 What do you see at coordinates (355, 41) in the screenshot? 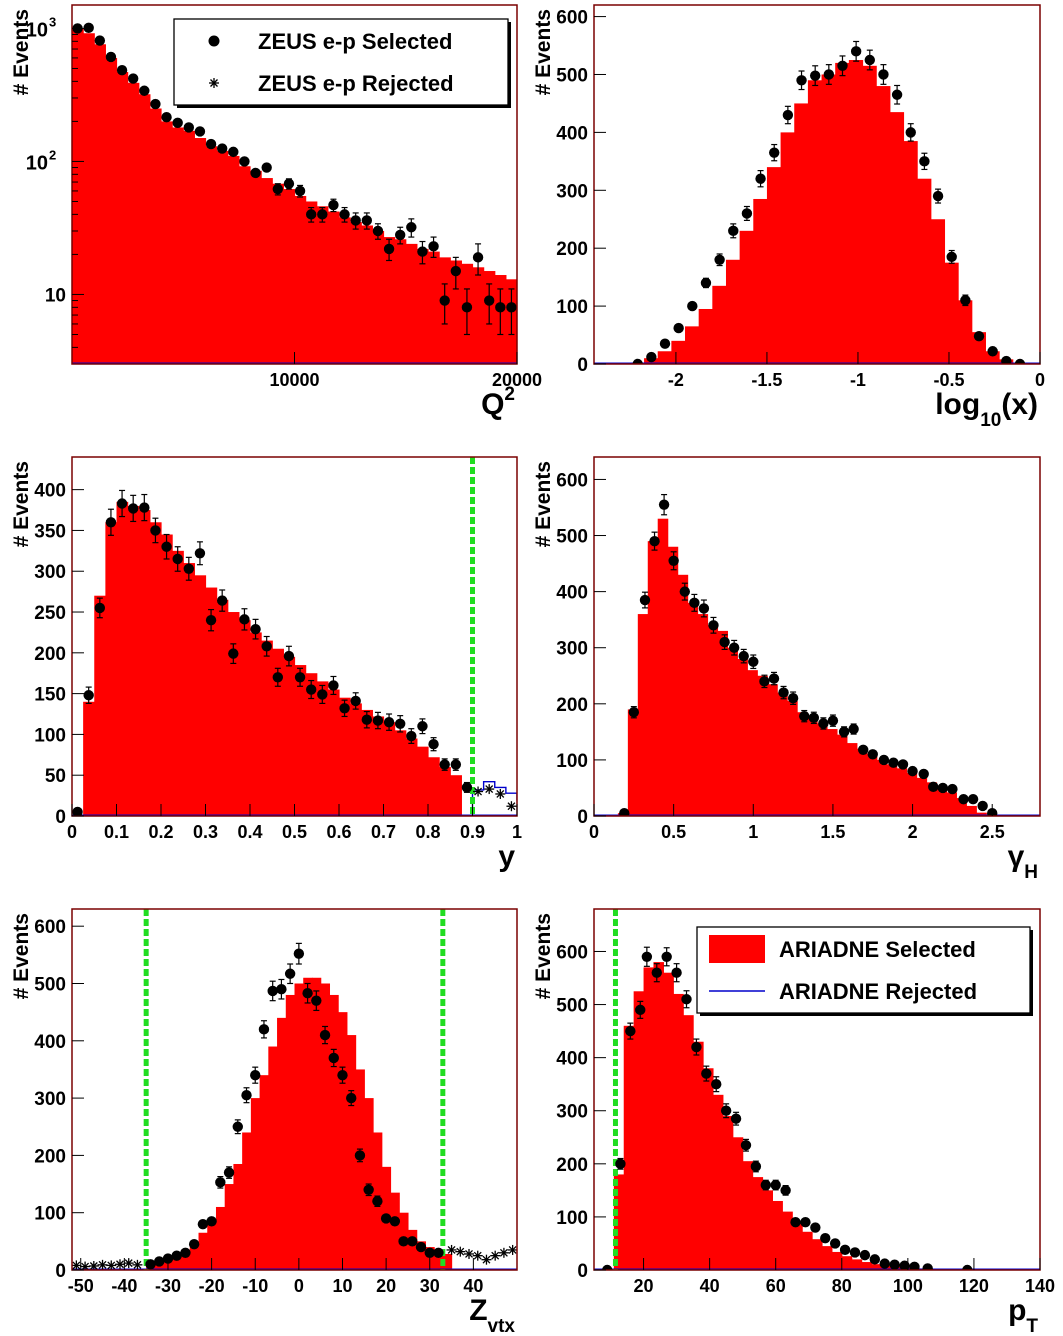
I see `legend-label: ZEUS e-p Selected` at bounding box center [355, 41].